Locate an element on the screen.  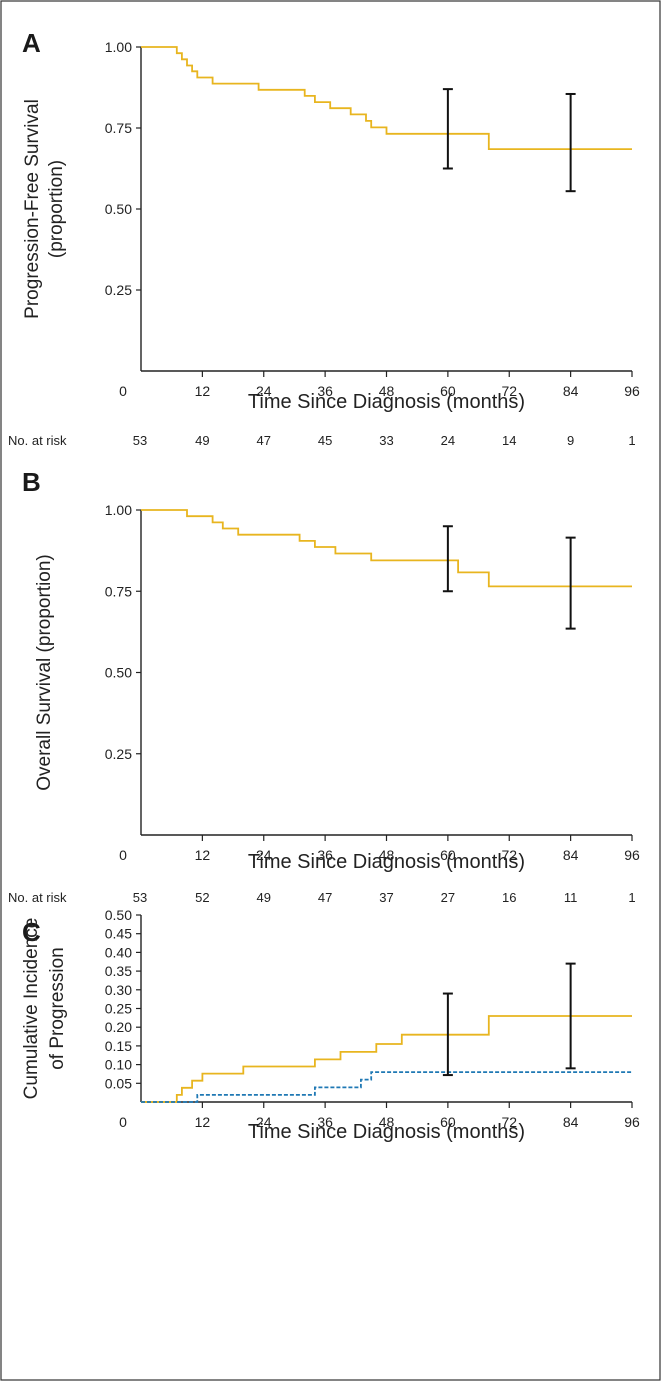
y-tick-label: 0.35 is located at coordinates (118, 971).